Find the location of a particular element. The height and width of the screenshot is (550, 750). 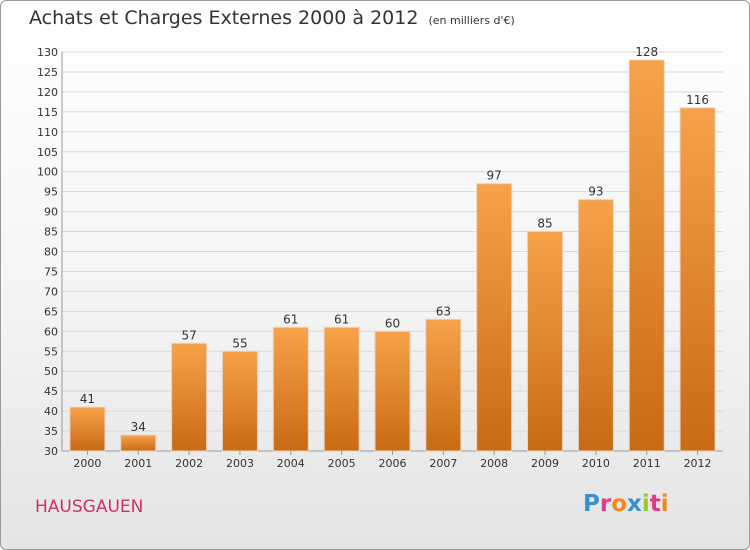

bar-2012 is located at coordinates (697, 279).